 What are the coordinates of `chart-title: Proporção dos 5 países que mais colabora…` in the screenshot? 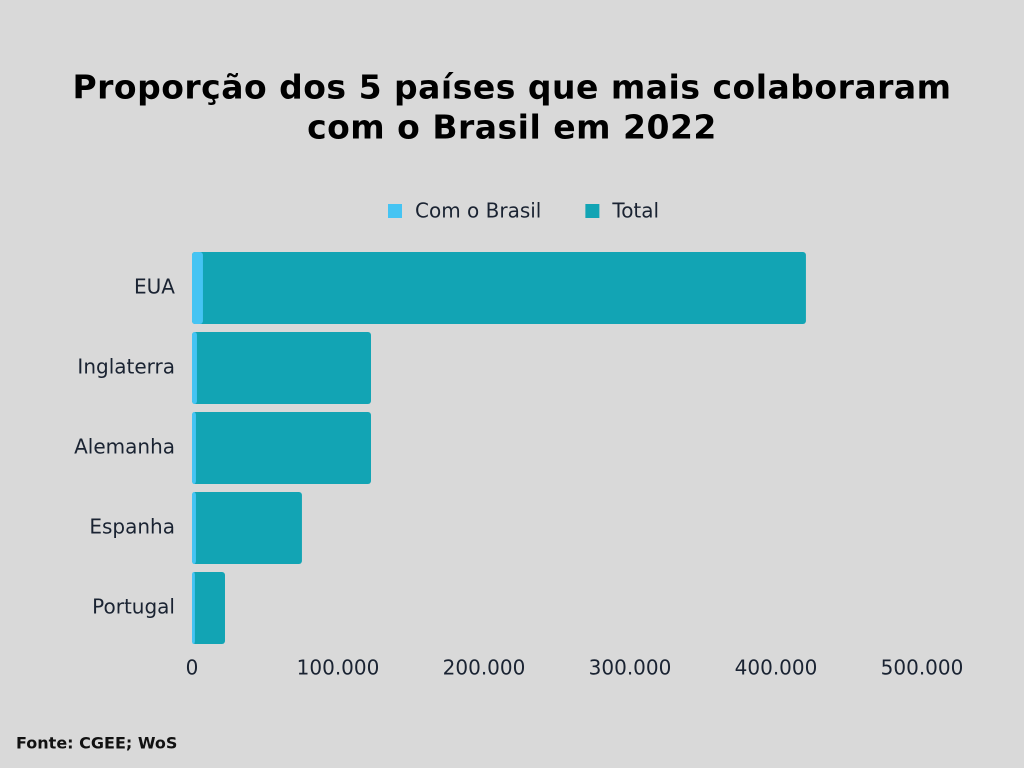 It's located at (511, 87).